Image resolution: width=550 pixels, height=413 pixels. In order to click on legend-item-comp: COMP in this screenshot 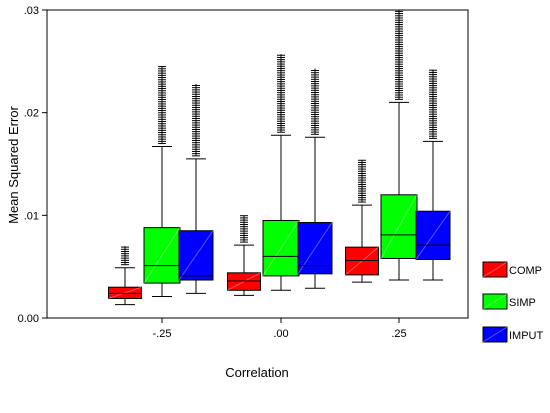, I will do `click(512, 269)`.